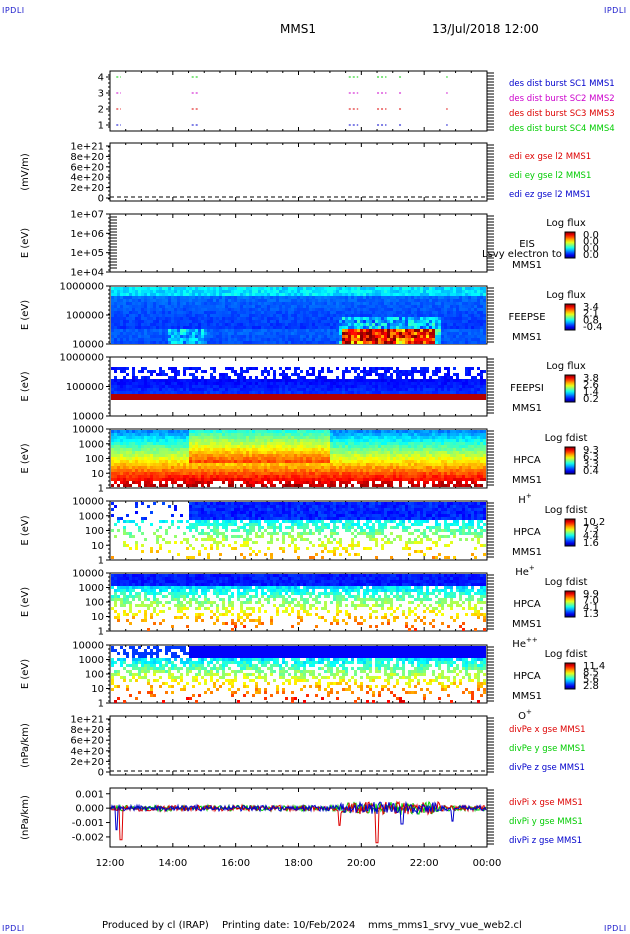 This screenshot has width=630, height=934. I want to click on footer-produced-by: Produced by cl (IRAP), so click(155, 925).